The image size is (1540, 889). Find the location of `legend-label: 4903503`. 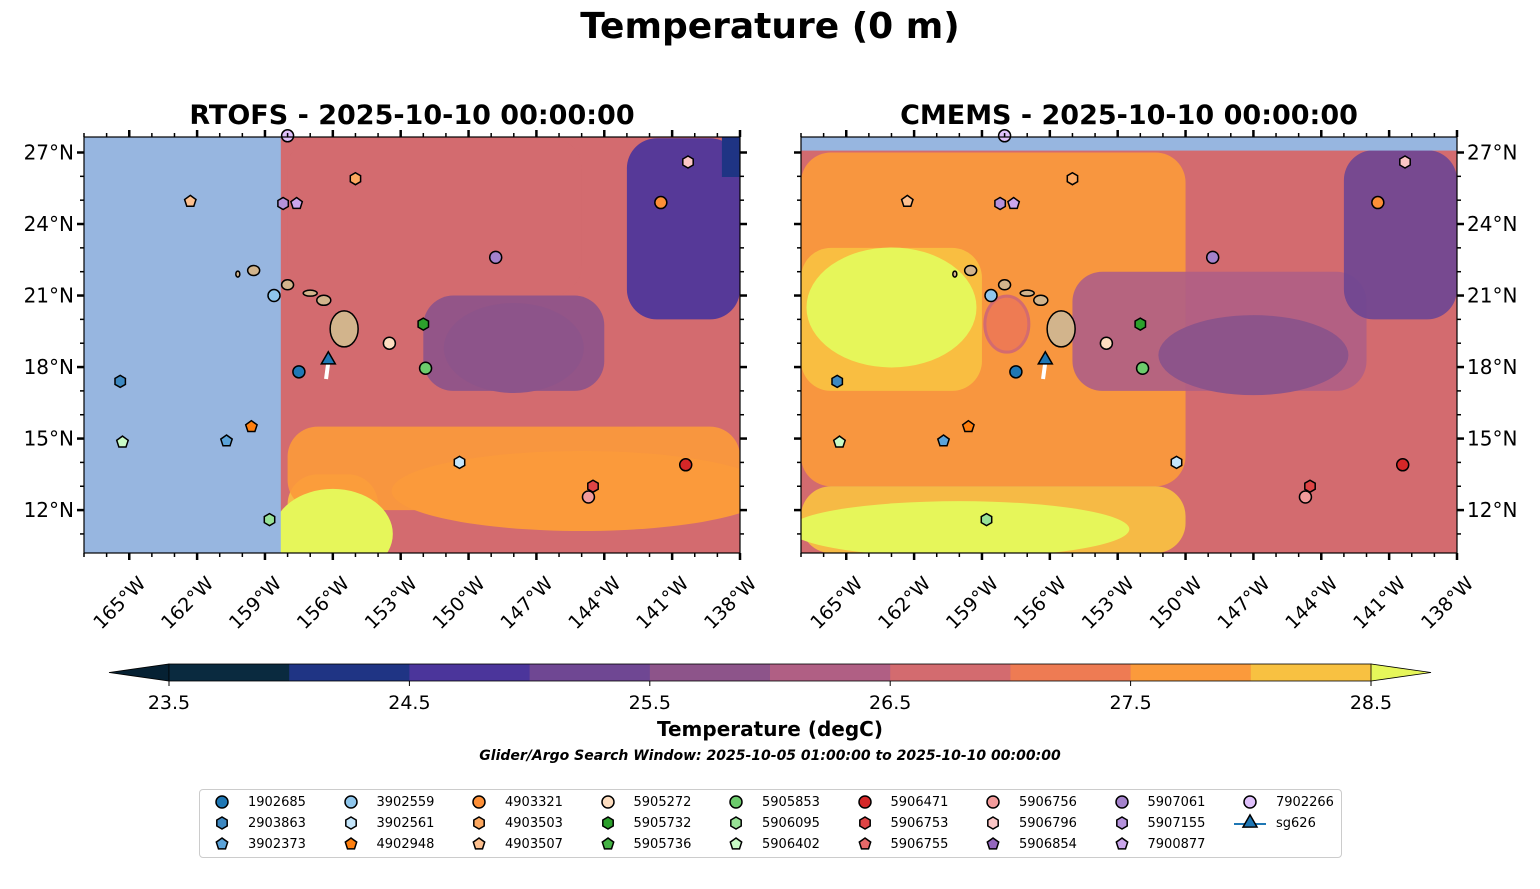

legend-label: 4903503 is located at coordinates (534, 823).